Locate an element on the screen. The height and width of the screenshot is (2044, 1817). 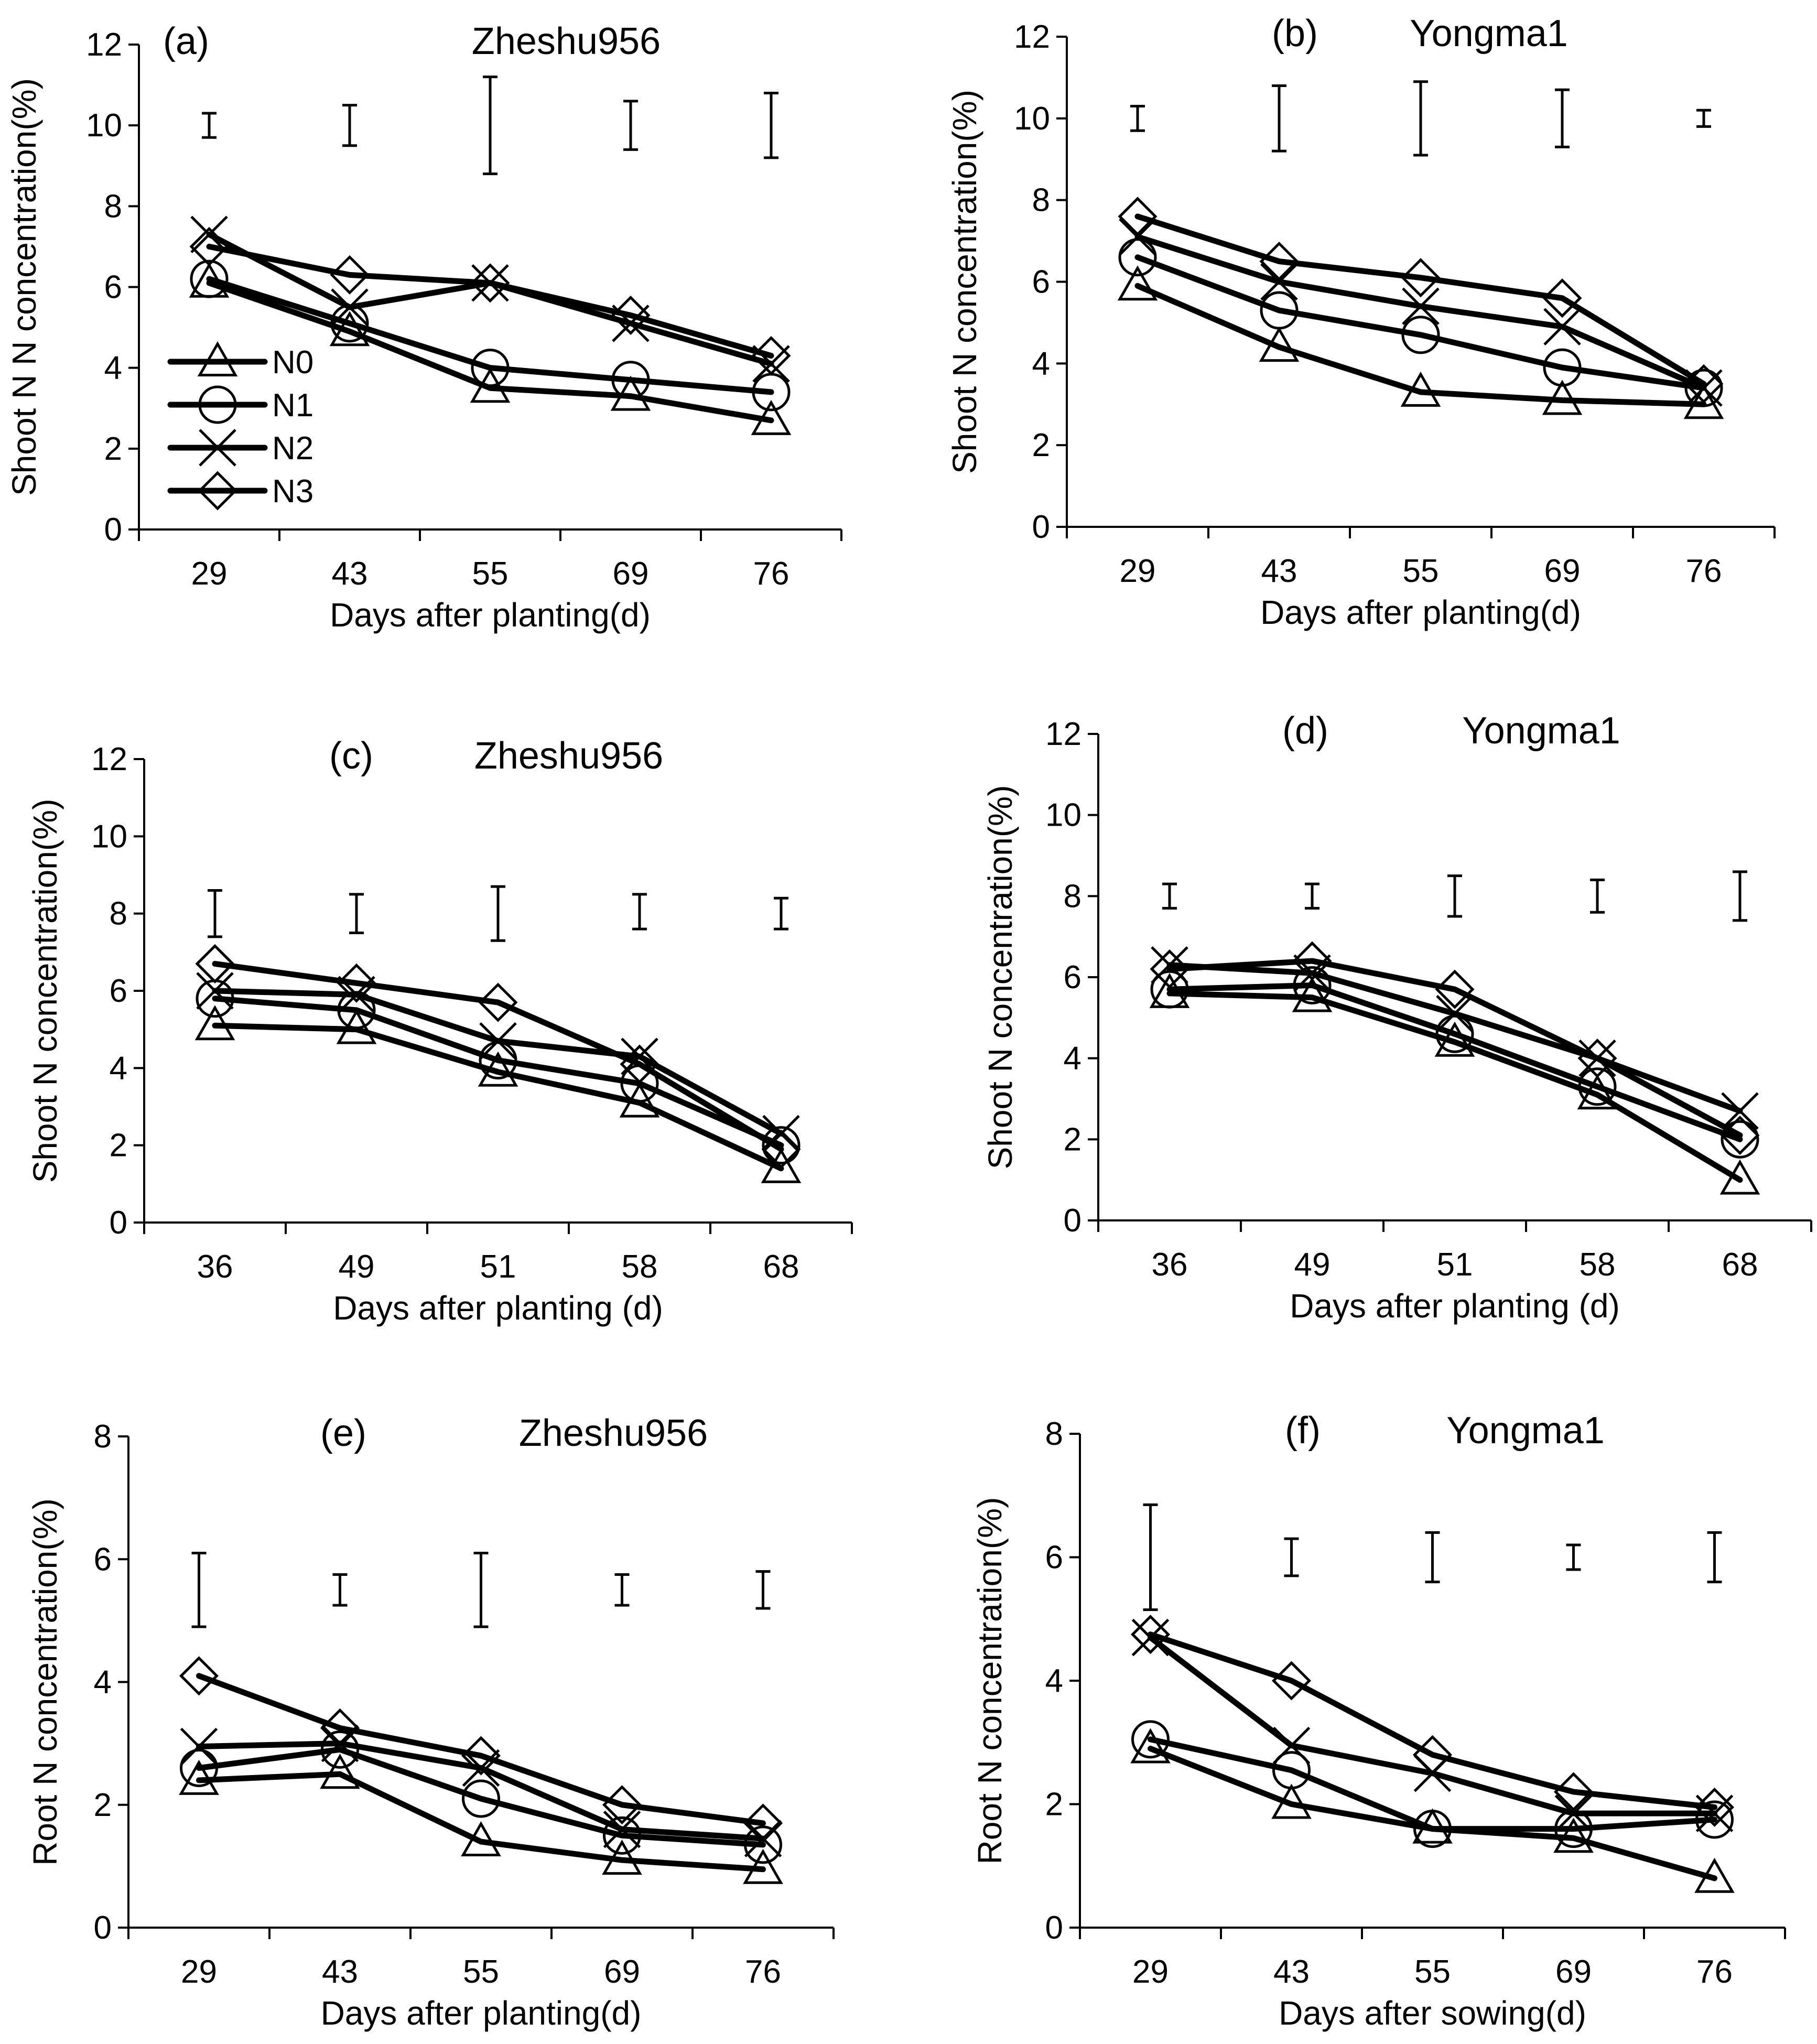
x-axis-title: Days after sowing(d) is located at coordinates (1433, 2013).